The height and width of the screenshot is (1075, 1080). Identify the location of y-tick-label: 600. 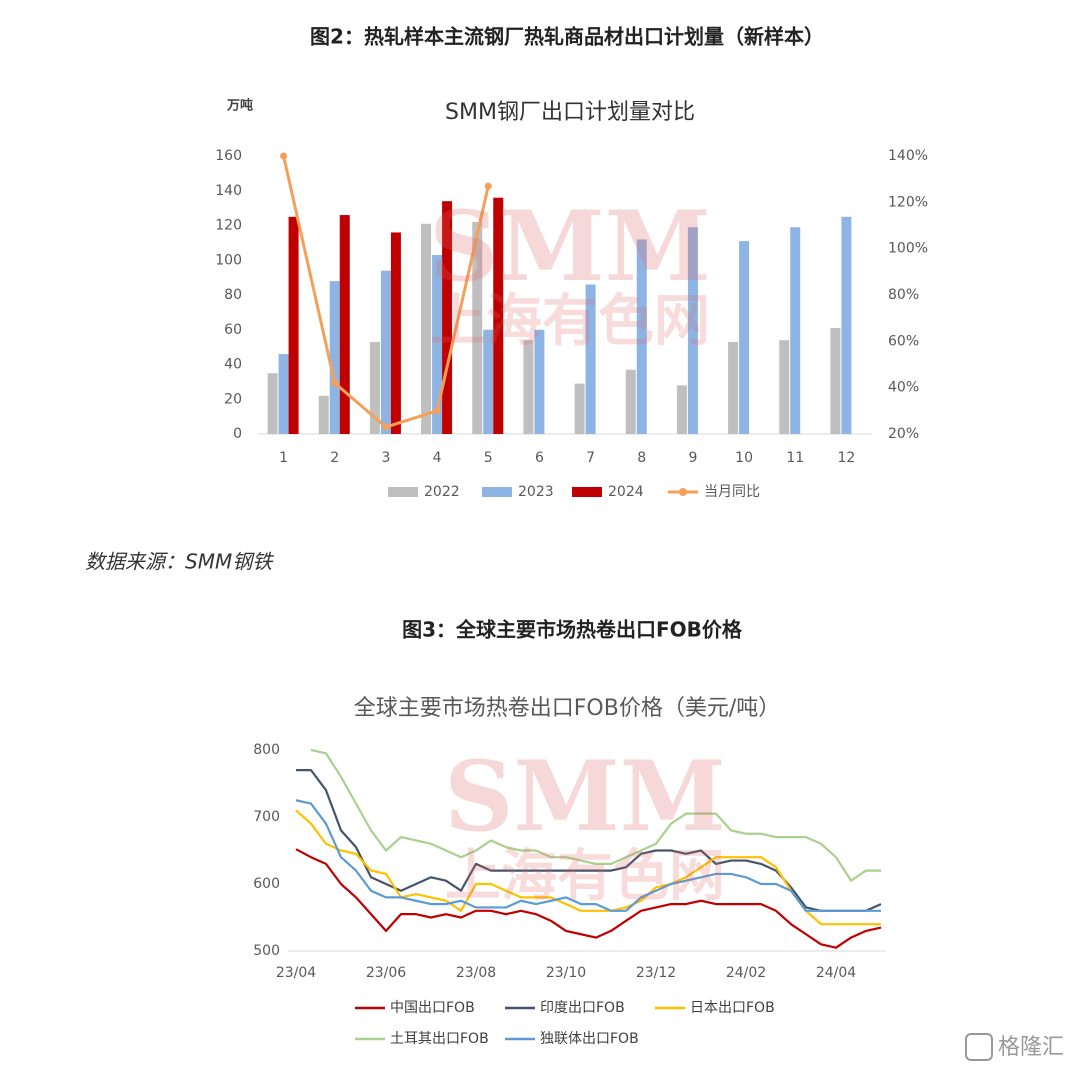
(266, 884).